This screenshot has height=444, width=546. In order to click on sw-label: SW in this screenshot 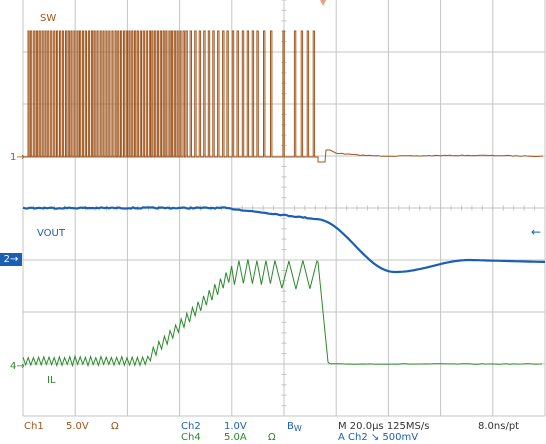, I will do `click(48, 18)`.